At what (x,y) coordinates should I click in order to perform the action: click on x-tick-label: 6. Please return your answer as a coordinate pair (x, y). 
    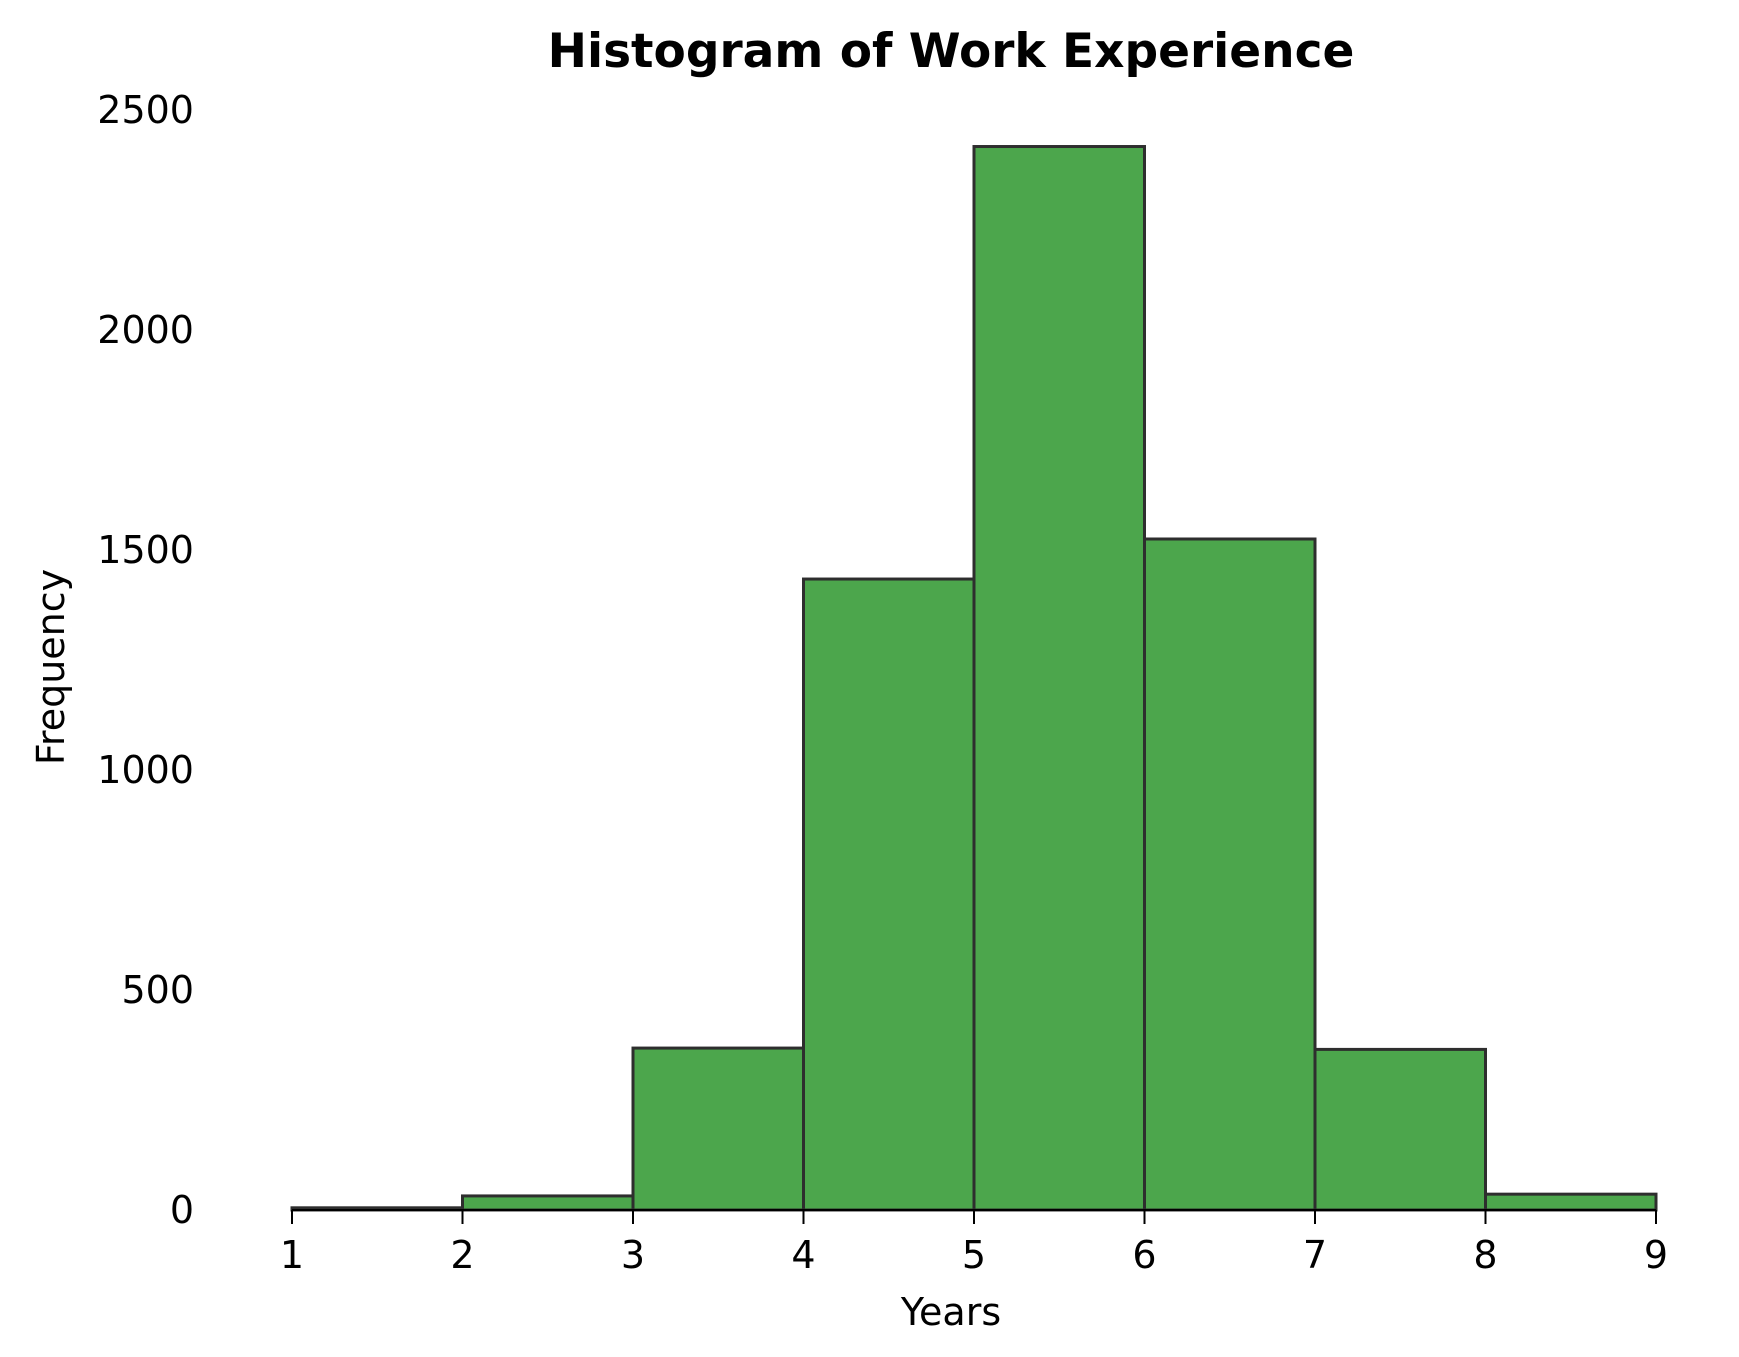
    Looking at the image, I should click on (1144, 1255).